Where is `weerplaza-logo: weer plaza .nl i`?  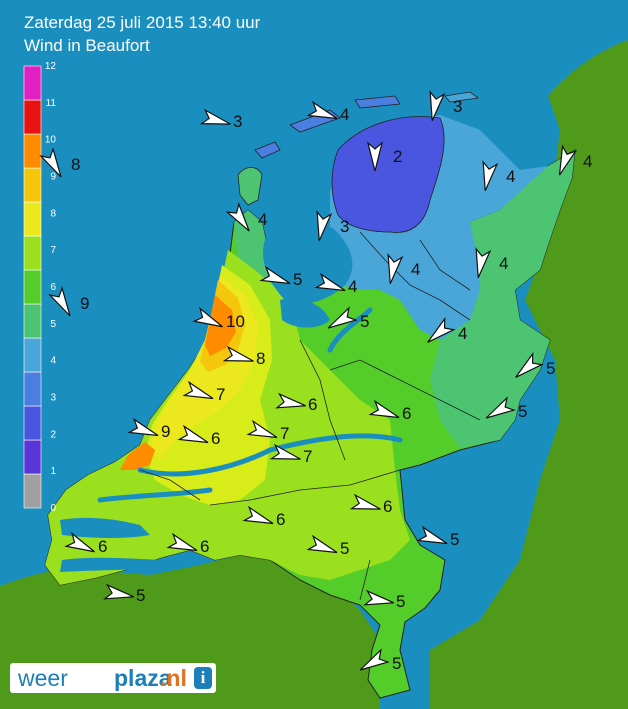
weerplaza-logo: weer plaza .nl i is located at coordinates (113, 678).